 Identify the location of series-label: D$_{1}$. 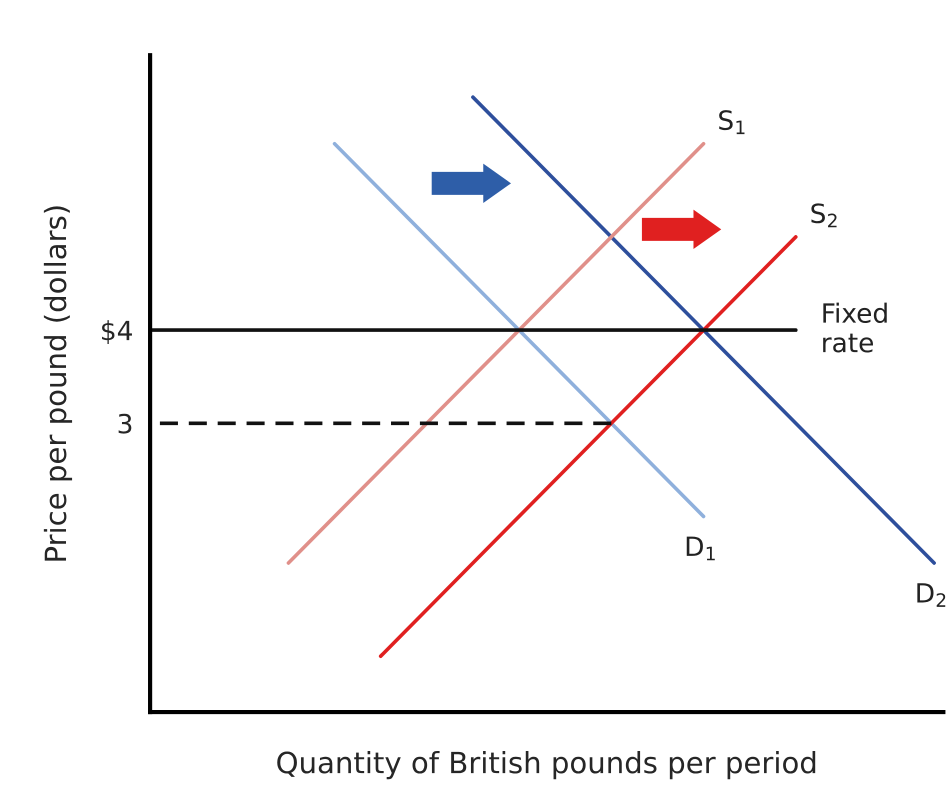
(700, 548).